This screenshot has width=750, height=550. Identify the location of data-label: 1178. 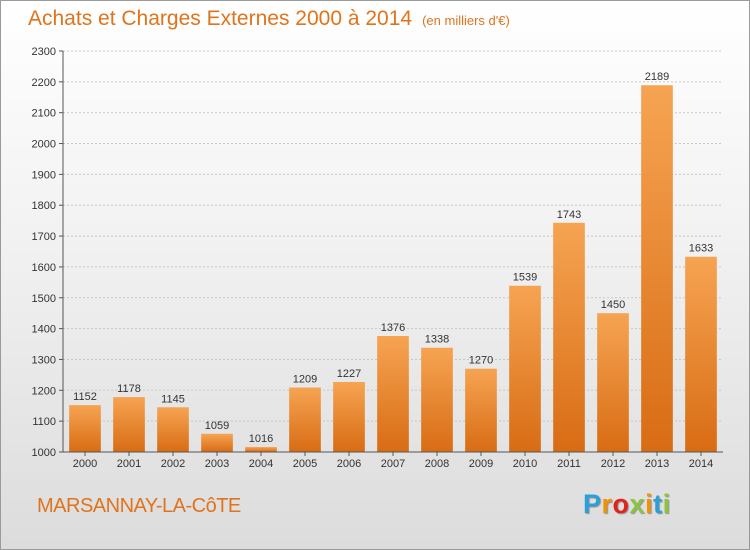
(129, 389).